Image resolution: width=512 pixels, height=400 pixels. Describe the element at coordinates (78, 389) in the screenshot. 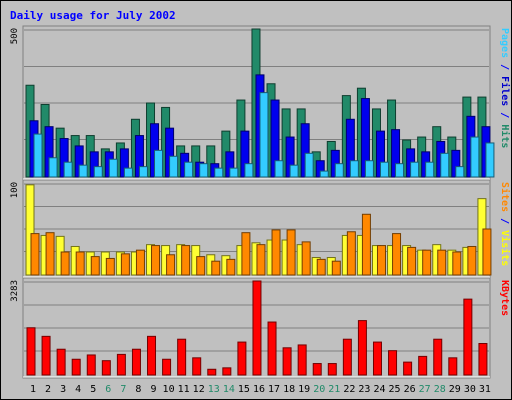

I see `x-tick-label: 4` at that location.